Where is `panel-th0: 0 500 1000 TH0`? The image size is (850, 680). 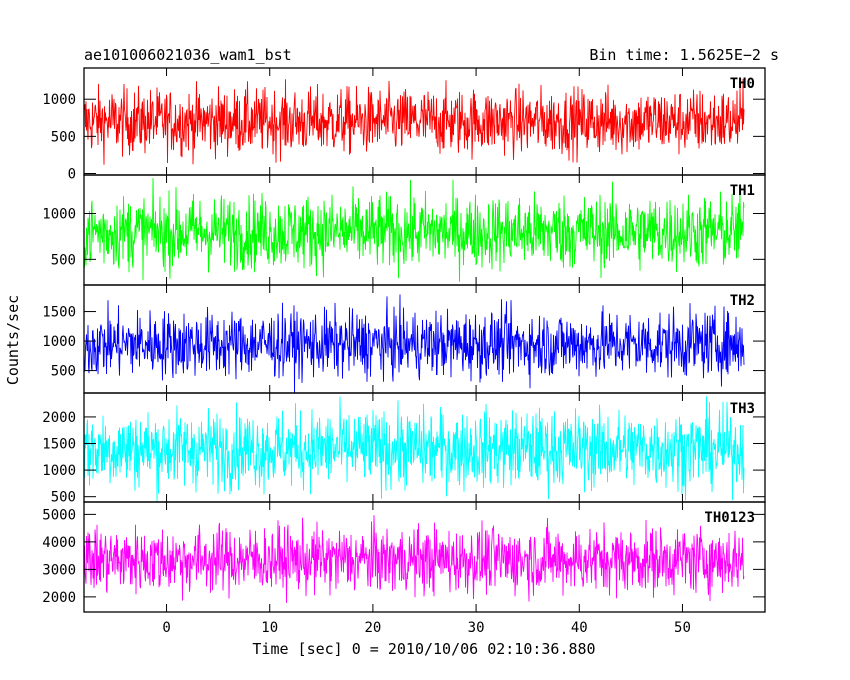
panel-th0: 0 500 1000 TH0 is located at coordinates (404, 125).